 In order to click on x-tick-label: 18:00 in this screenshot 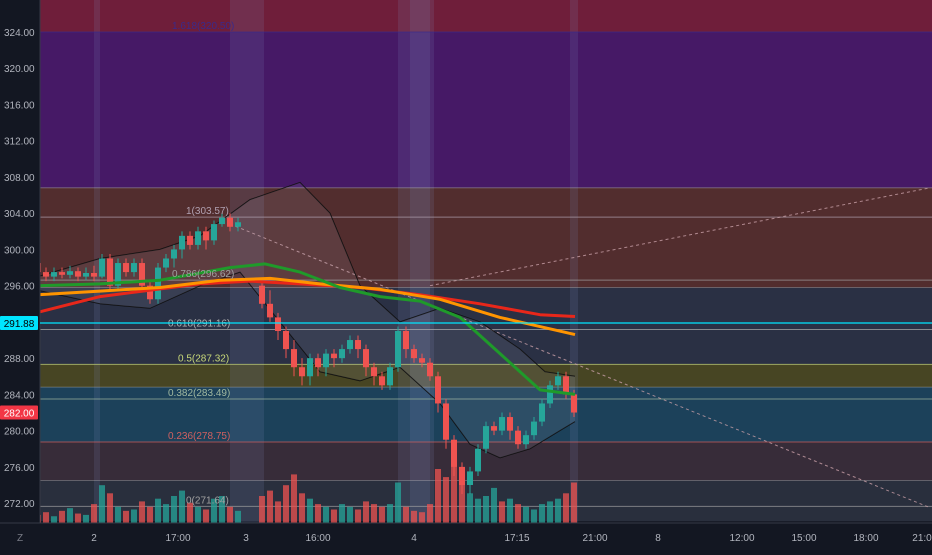, I will do `click(865, 538)`.